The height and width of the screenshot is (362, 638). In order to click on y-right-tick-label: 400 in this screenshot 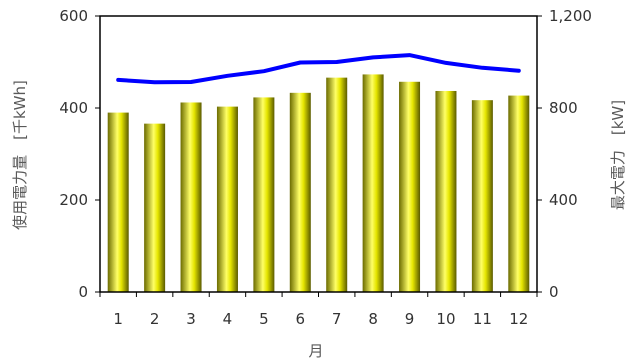, I will do `click(563, 200)`.